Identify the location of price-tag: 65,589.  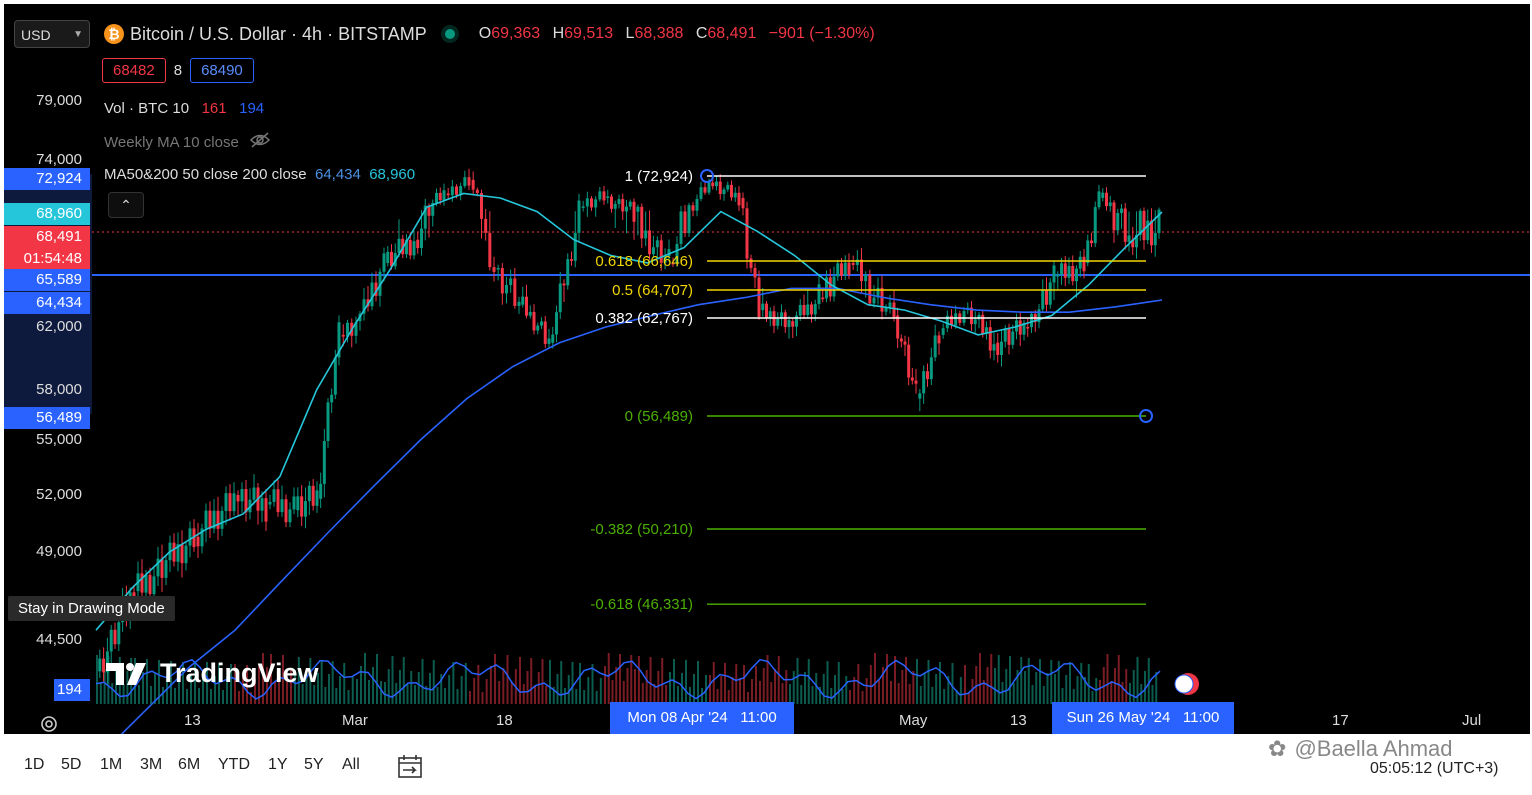
(47, 280).